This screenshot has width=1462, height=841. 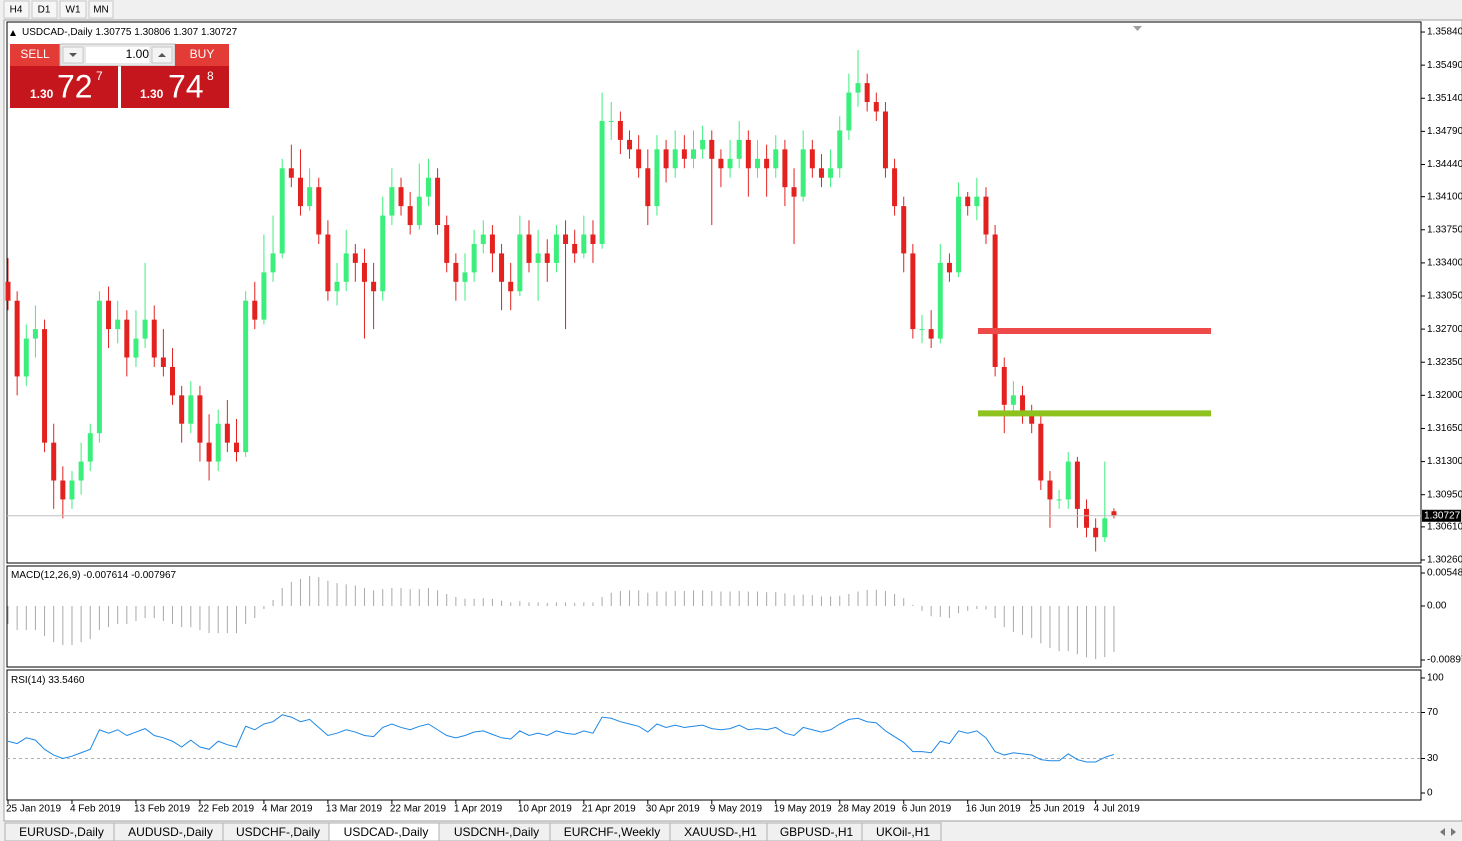 I want to click on tab-label: USDCNH-,Daily, so click(x=496, y=832).